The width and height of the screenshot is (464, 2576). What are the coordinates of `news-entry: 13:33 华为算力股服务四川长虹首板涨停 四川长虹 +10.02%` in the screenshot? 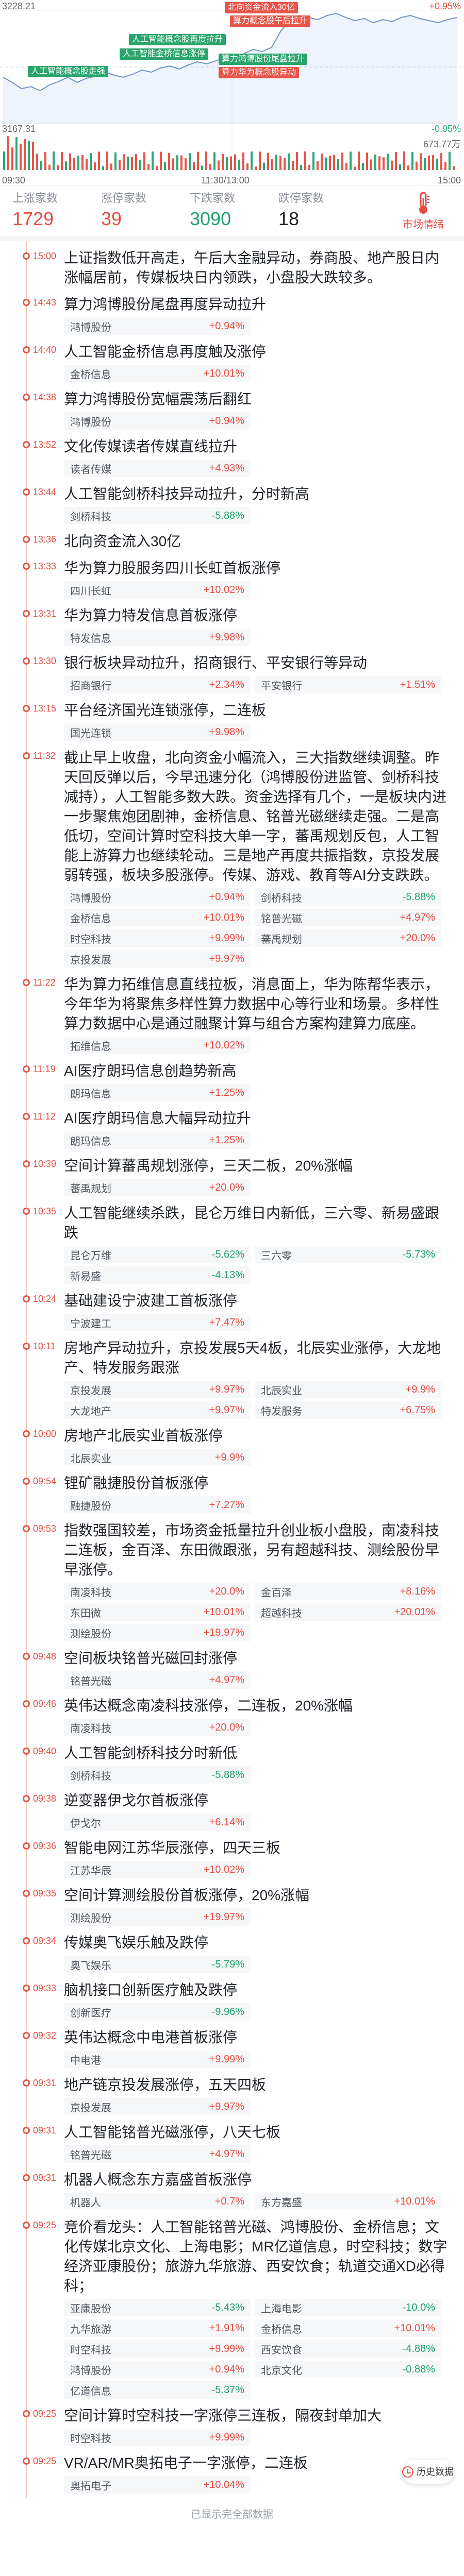 It's located at (232, 579).